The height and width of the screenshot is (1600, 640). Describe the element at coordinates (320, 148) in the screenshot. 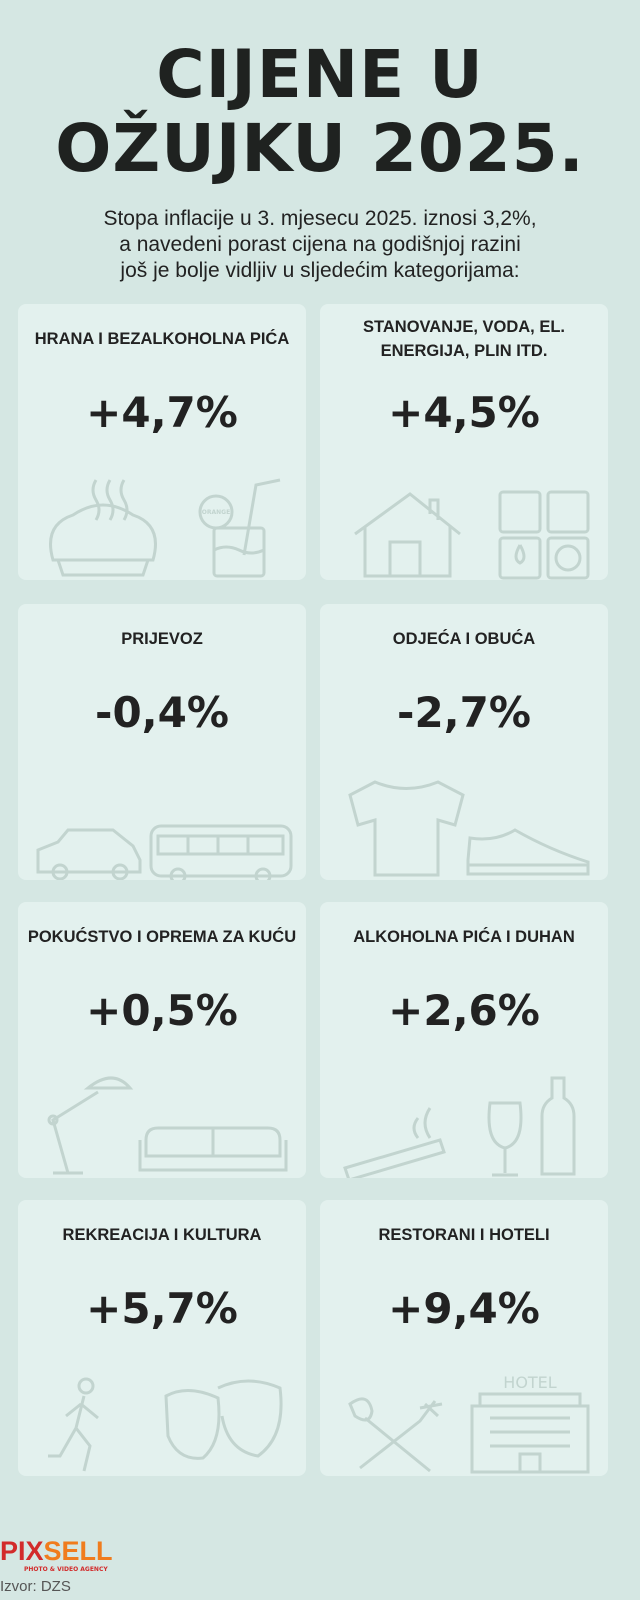

I see `title-line-2: OŽUJKU 2025.` at that location.